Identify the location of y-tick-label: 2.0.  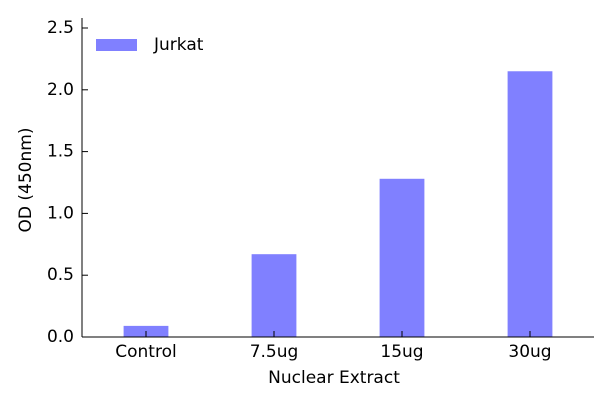
(60, 90).